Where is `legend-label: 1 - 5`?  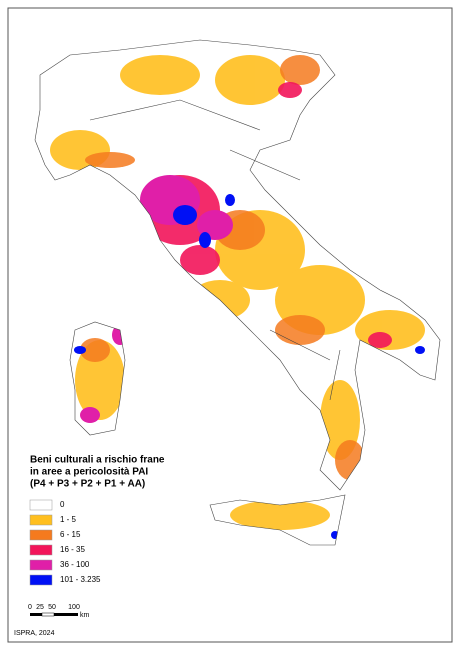 legend-label: 1 - 5 is located at coordinates (68, 519).